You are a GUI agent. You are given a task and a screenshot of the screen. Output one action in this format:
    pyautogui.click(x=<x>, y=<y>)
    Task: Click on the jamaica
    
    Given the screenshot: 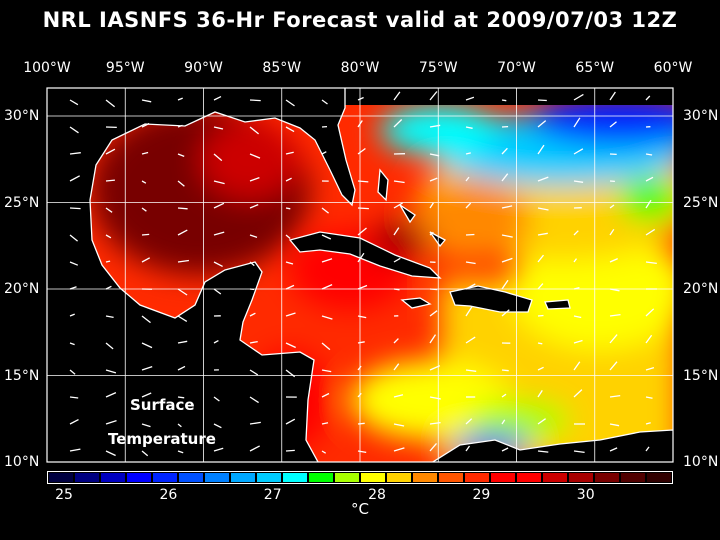 What is the action you would take?
    pyautogui.click(x=416, y=303)
    